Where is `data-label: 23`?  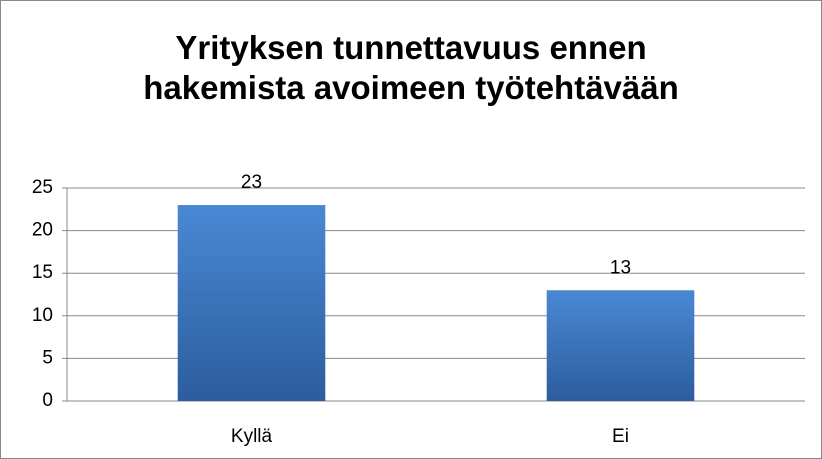 data-label: 23 is located at coordinates (251, 182).